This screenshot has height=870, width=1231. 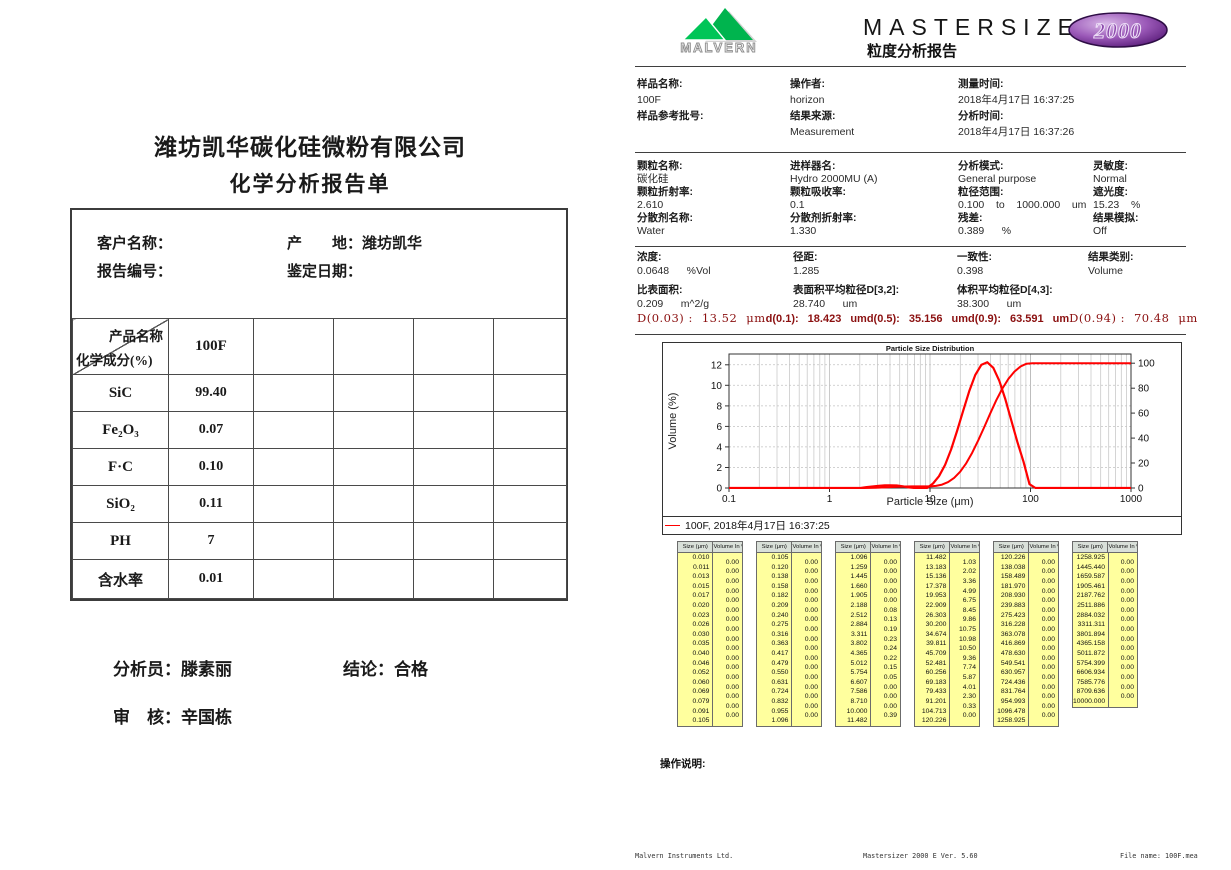 I want to click on field-pair: 表面积平均粒径D[3,2]: 28.740 um, so click(x=875, y=297).